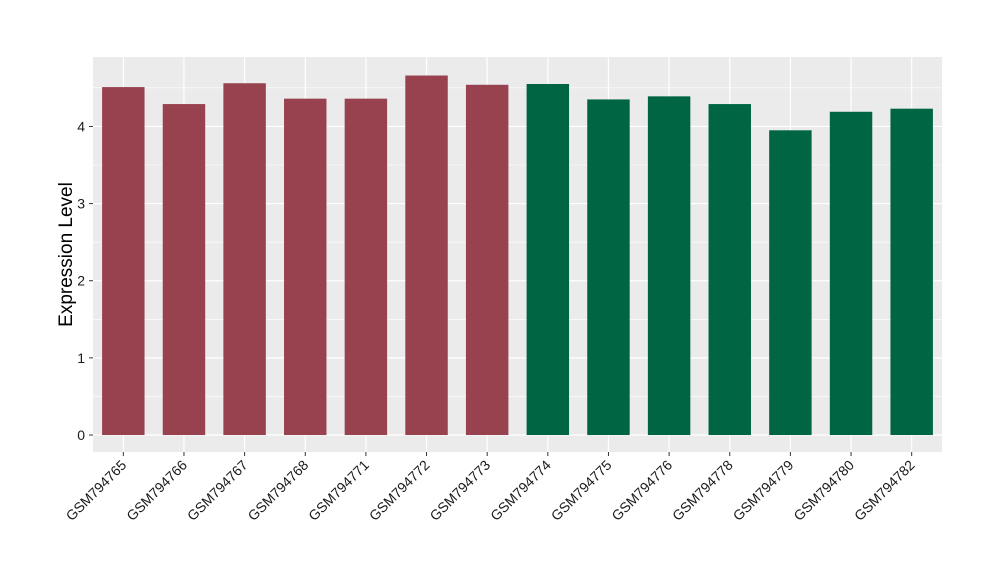  What do you see at coordinates (581, 490) in the screenshot?
I see `x-tick-label: GSM794775` at bounding box center [581, 490].